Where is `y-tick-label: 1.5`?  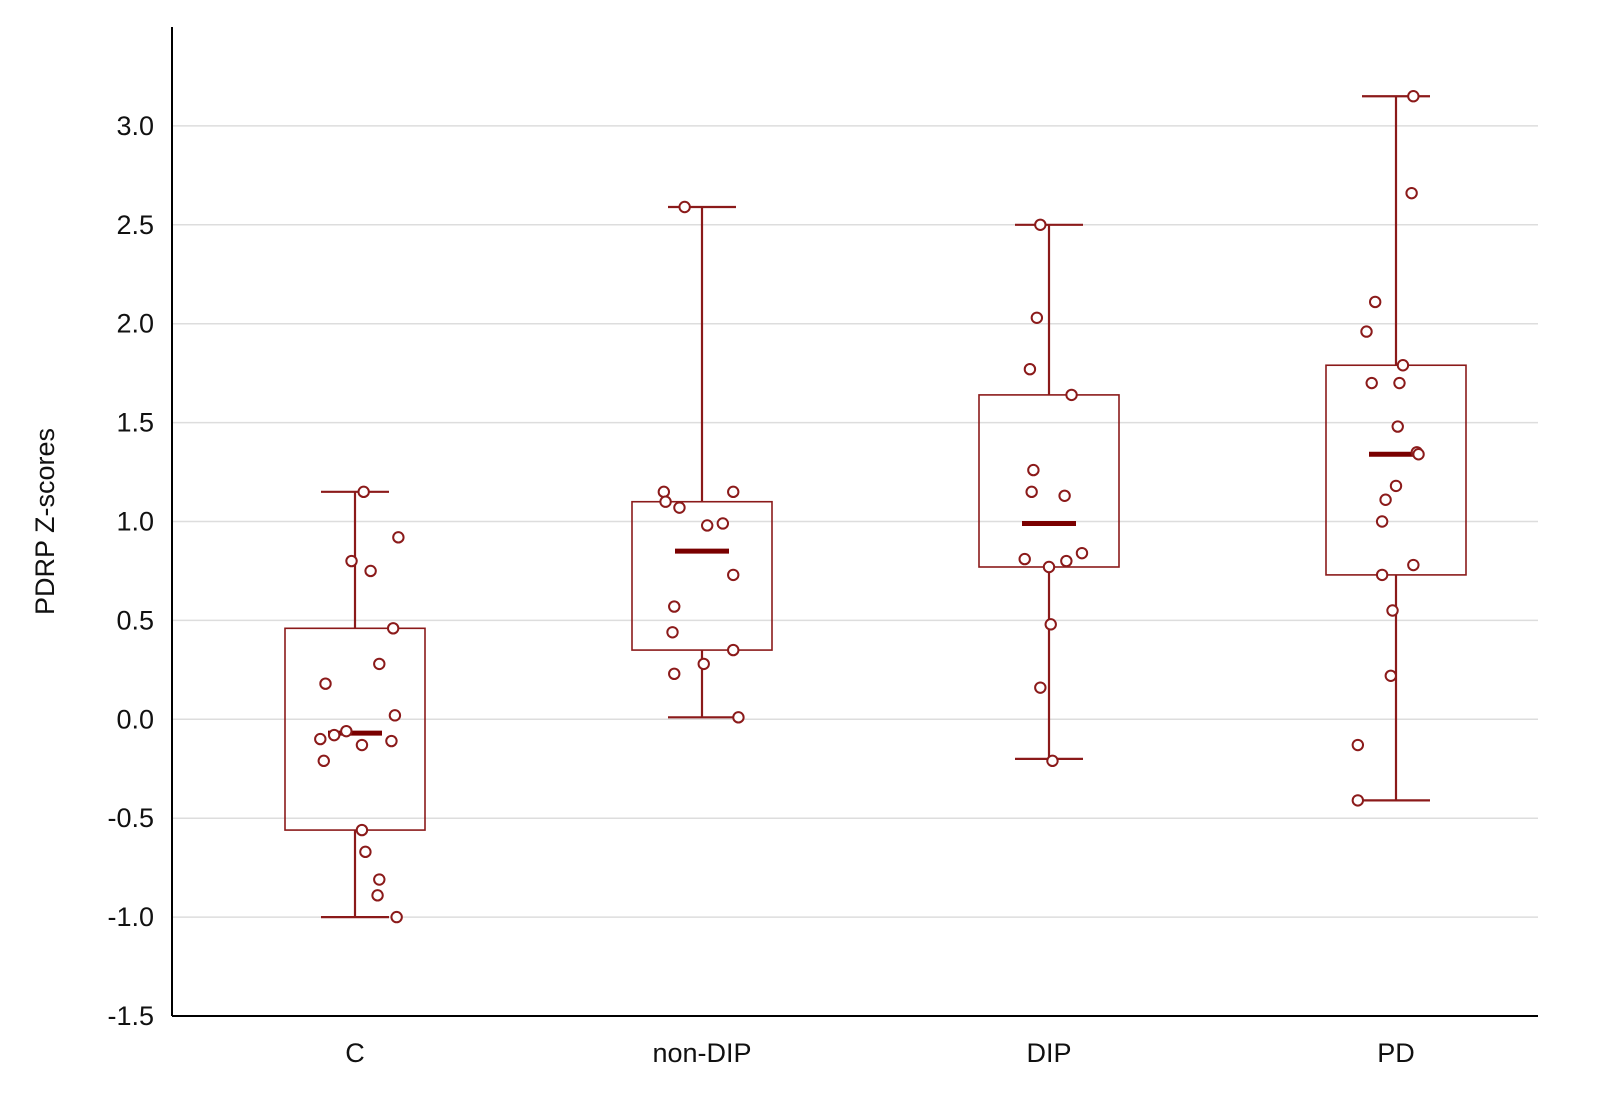
y-tick-label: 1.5 is located at coordinates (135, 423).